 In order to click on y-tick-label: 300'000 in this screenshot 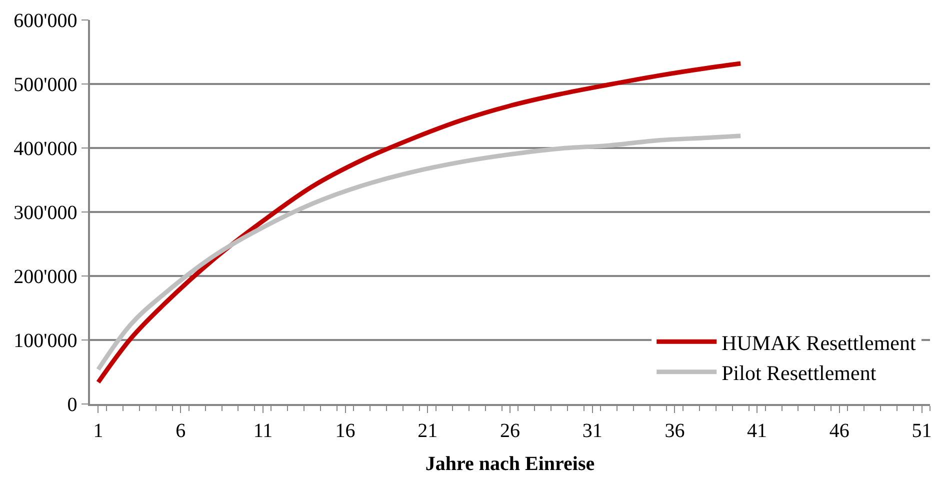, I will do `click(46, 213)`.